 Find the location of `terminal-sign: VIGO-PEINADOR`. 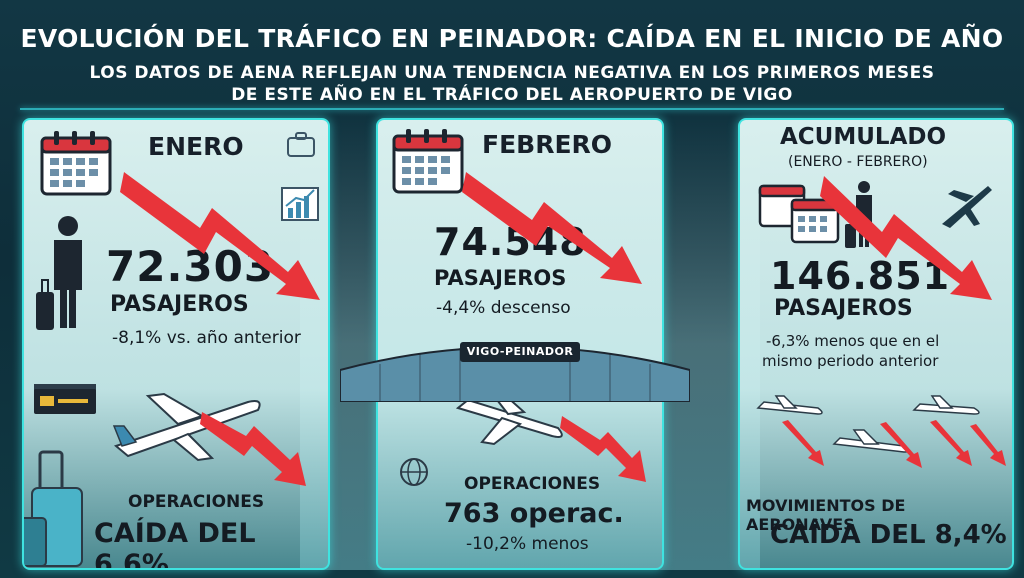

terminal-sign: VIGO-PEINADOR is located at coordinates (520, 352).